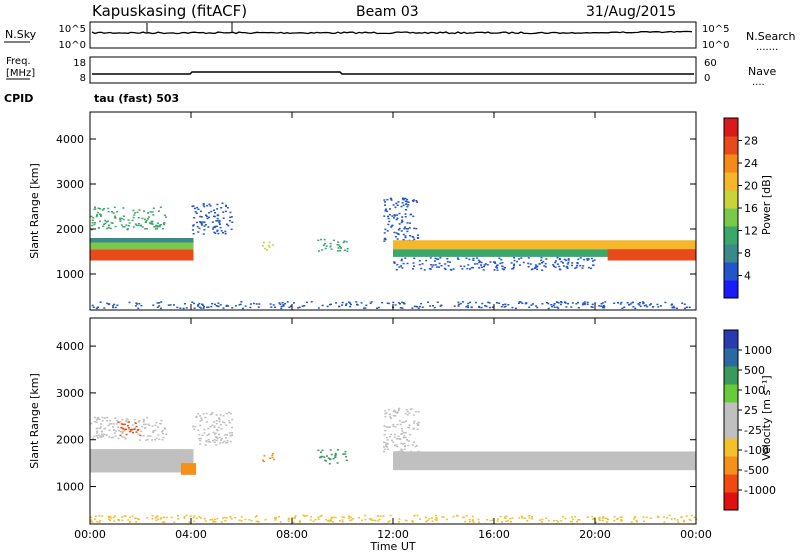 This screenshot has width=800, height=554. What do you see at coordinates (595, 534) in the screenshot?
I see `x-tick-label: 20:00` at bounding box center [595, 534].